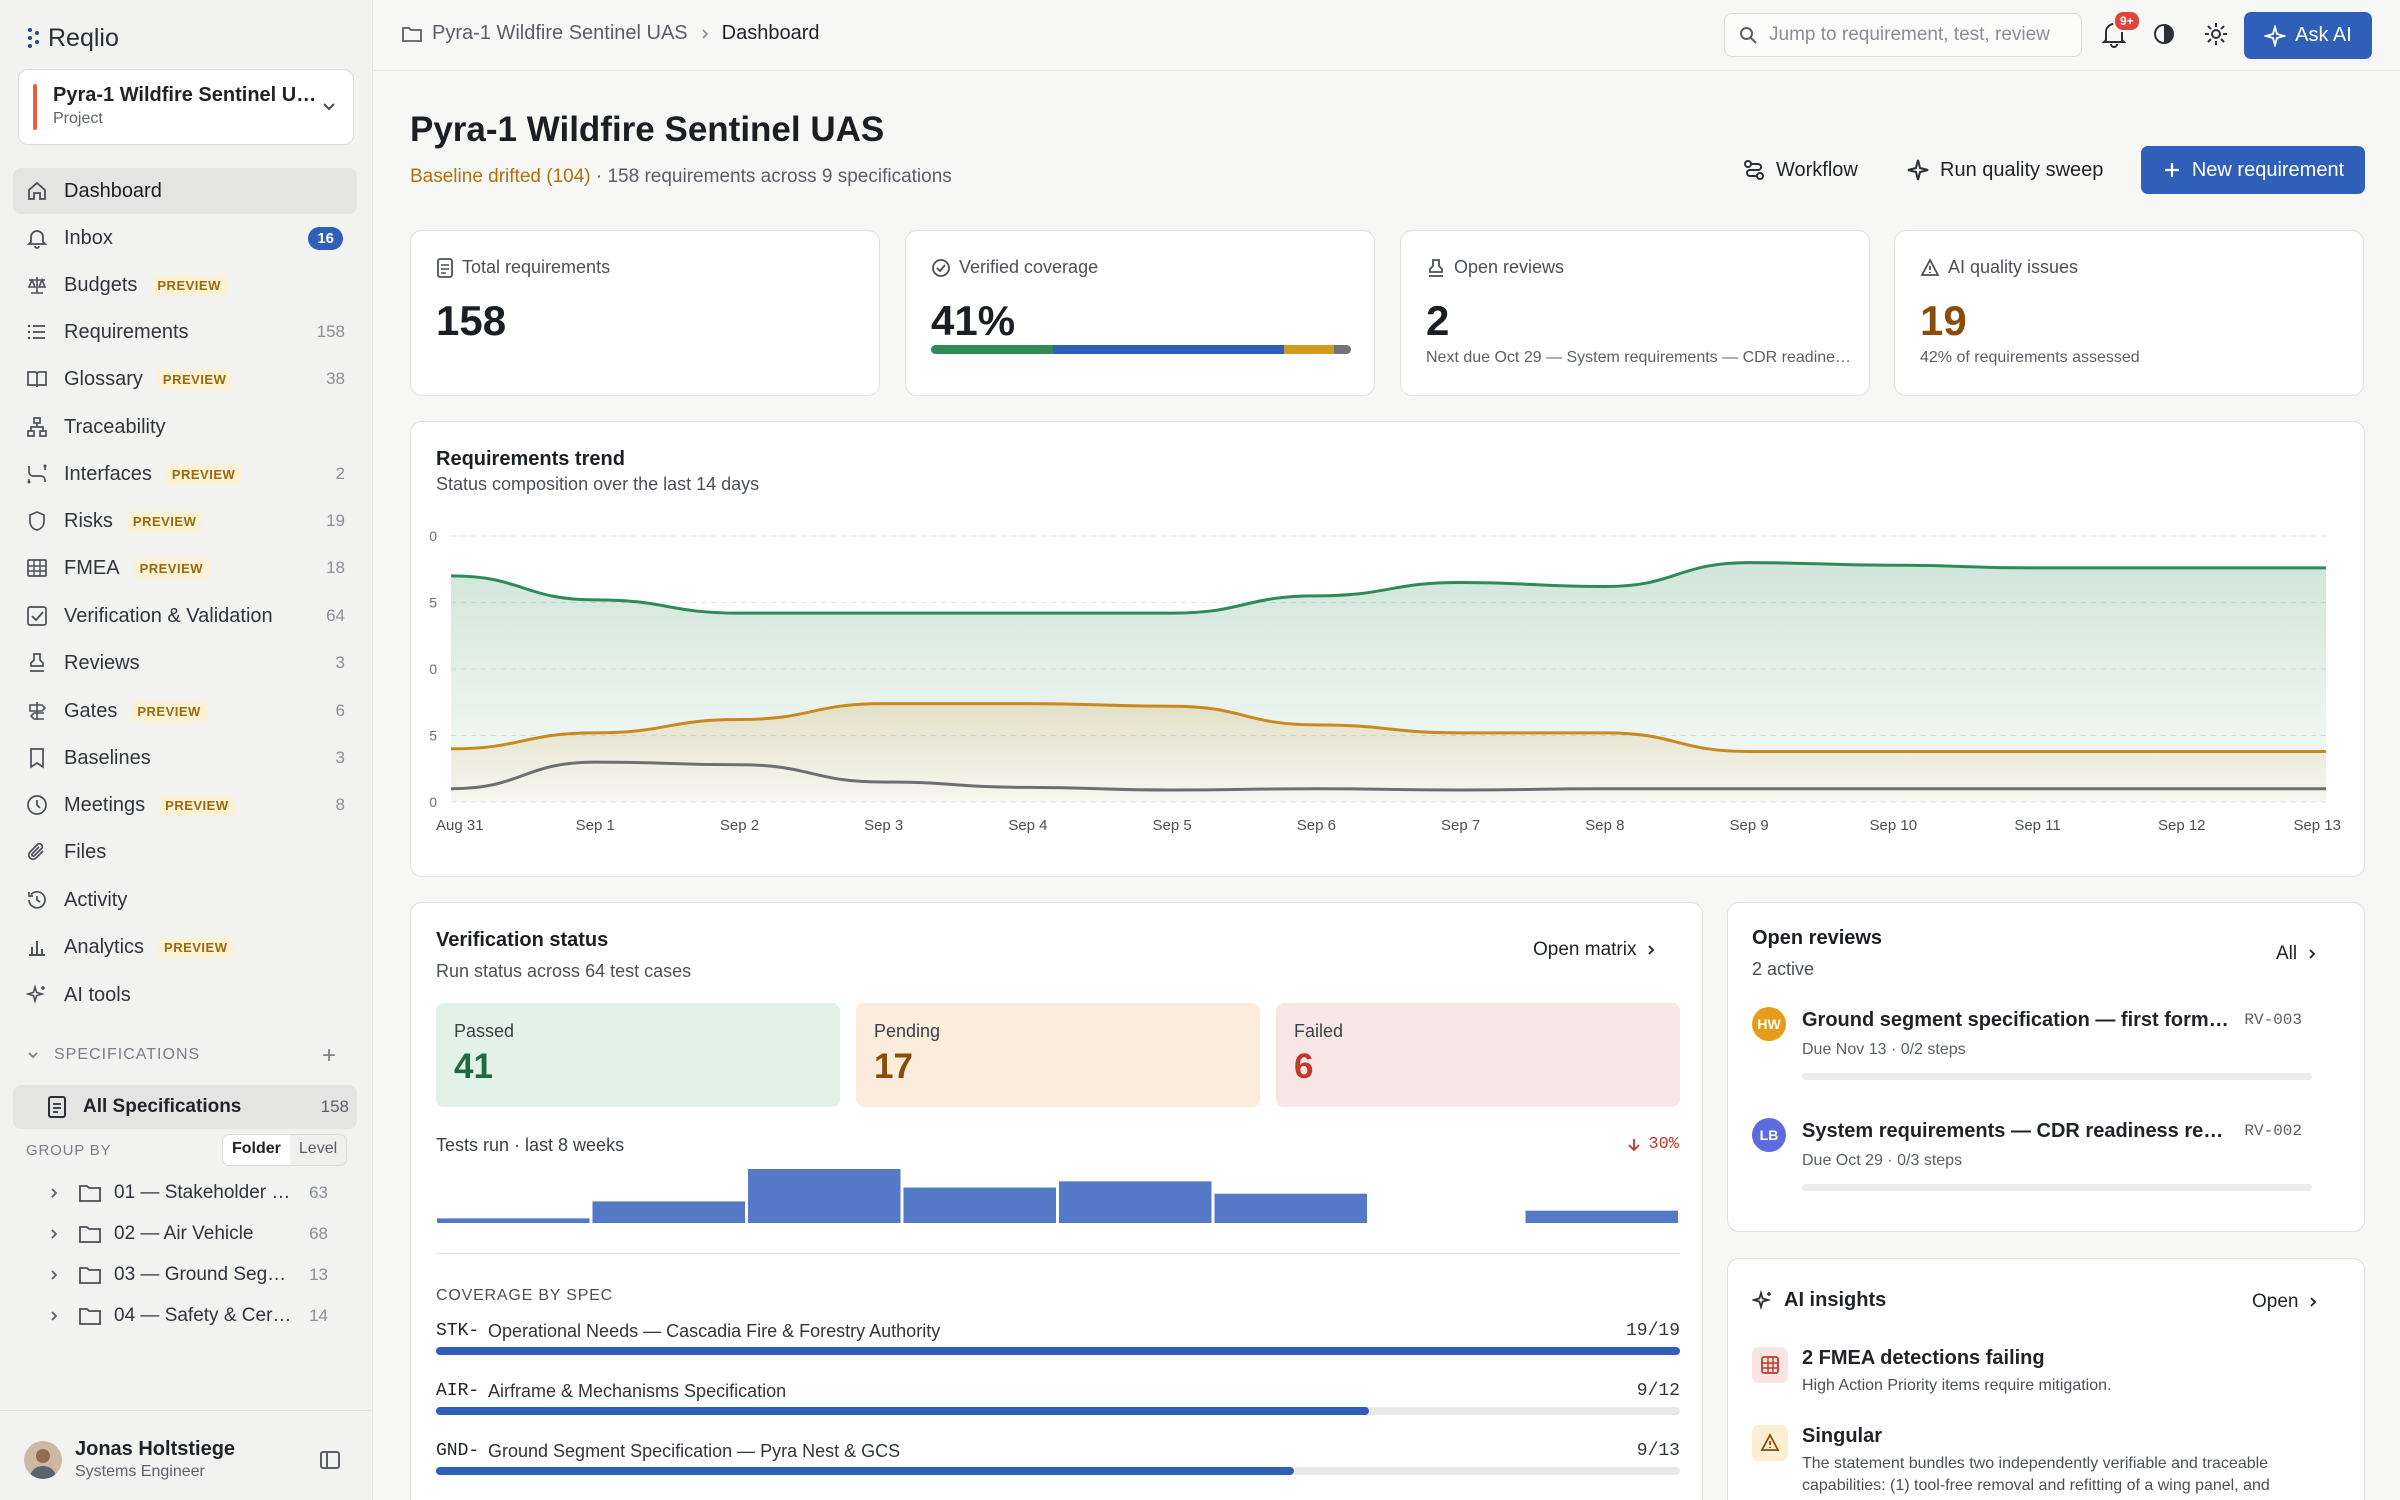 This screenshot has height=1500, width=2400. What do you see at coordinates (185, 805) in the screenshot?
I see `sidebar-item-meetings: Meetings PREVIEW 8` at bounding box center [185, 805].